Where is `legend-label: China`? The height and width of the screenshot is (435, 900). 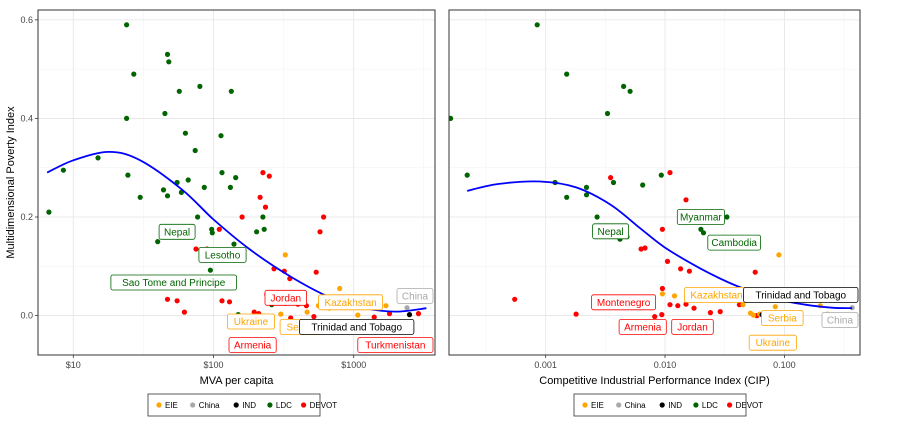
legend-label: China is located at coordinates (635, 405).